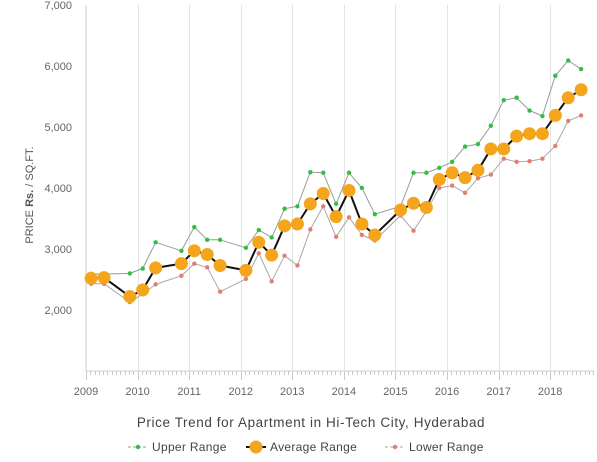  I want to click on x-tick-label-2014: 2014, so click(344, 392).